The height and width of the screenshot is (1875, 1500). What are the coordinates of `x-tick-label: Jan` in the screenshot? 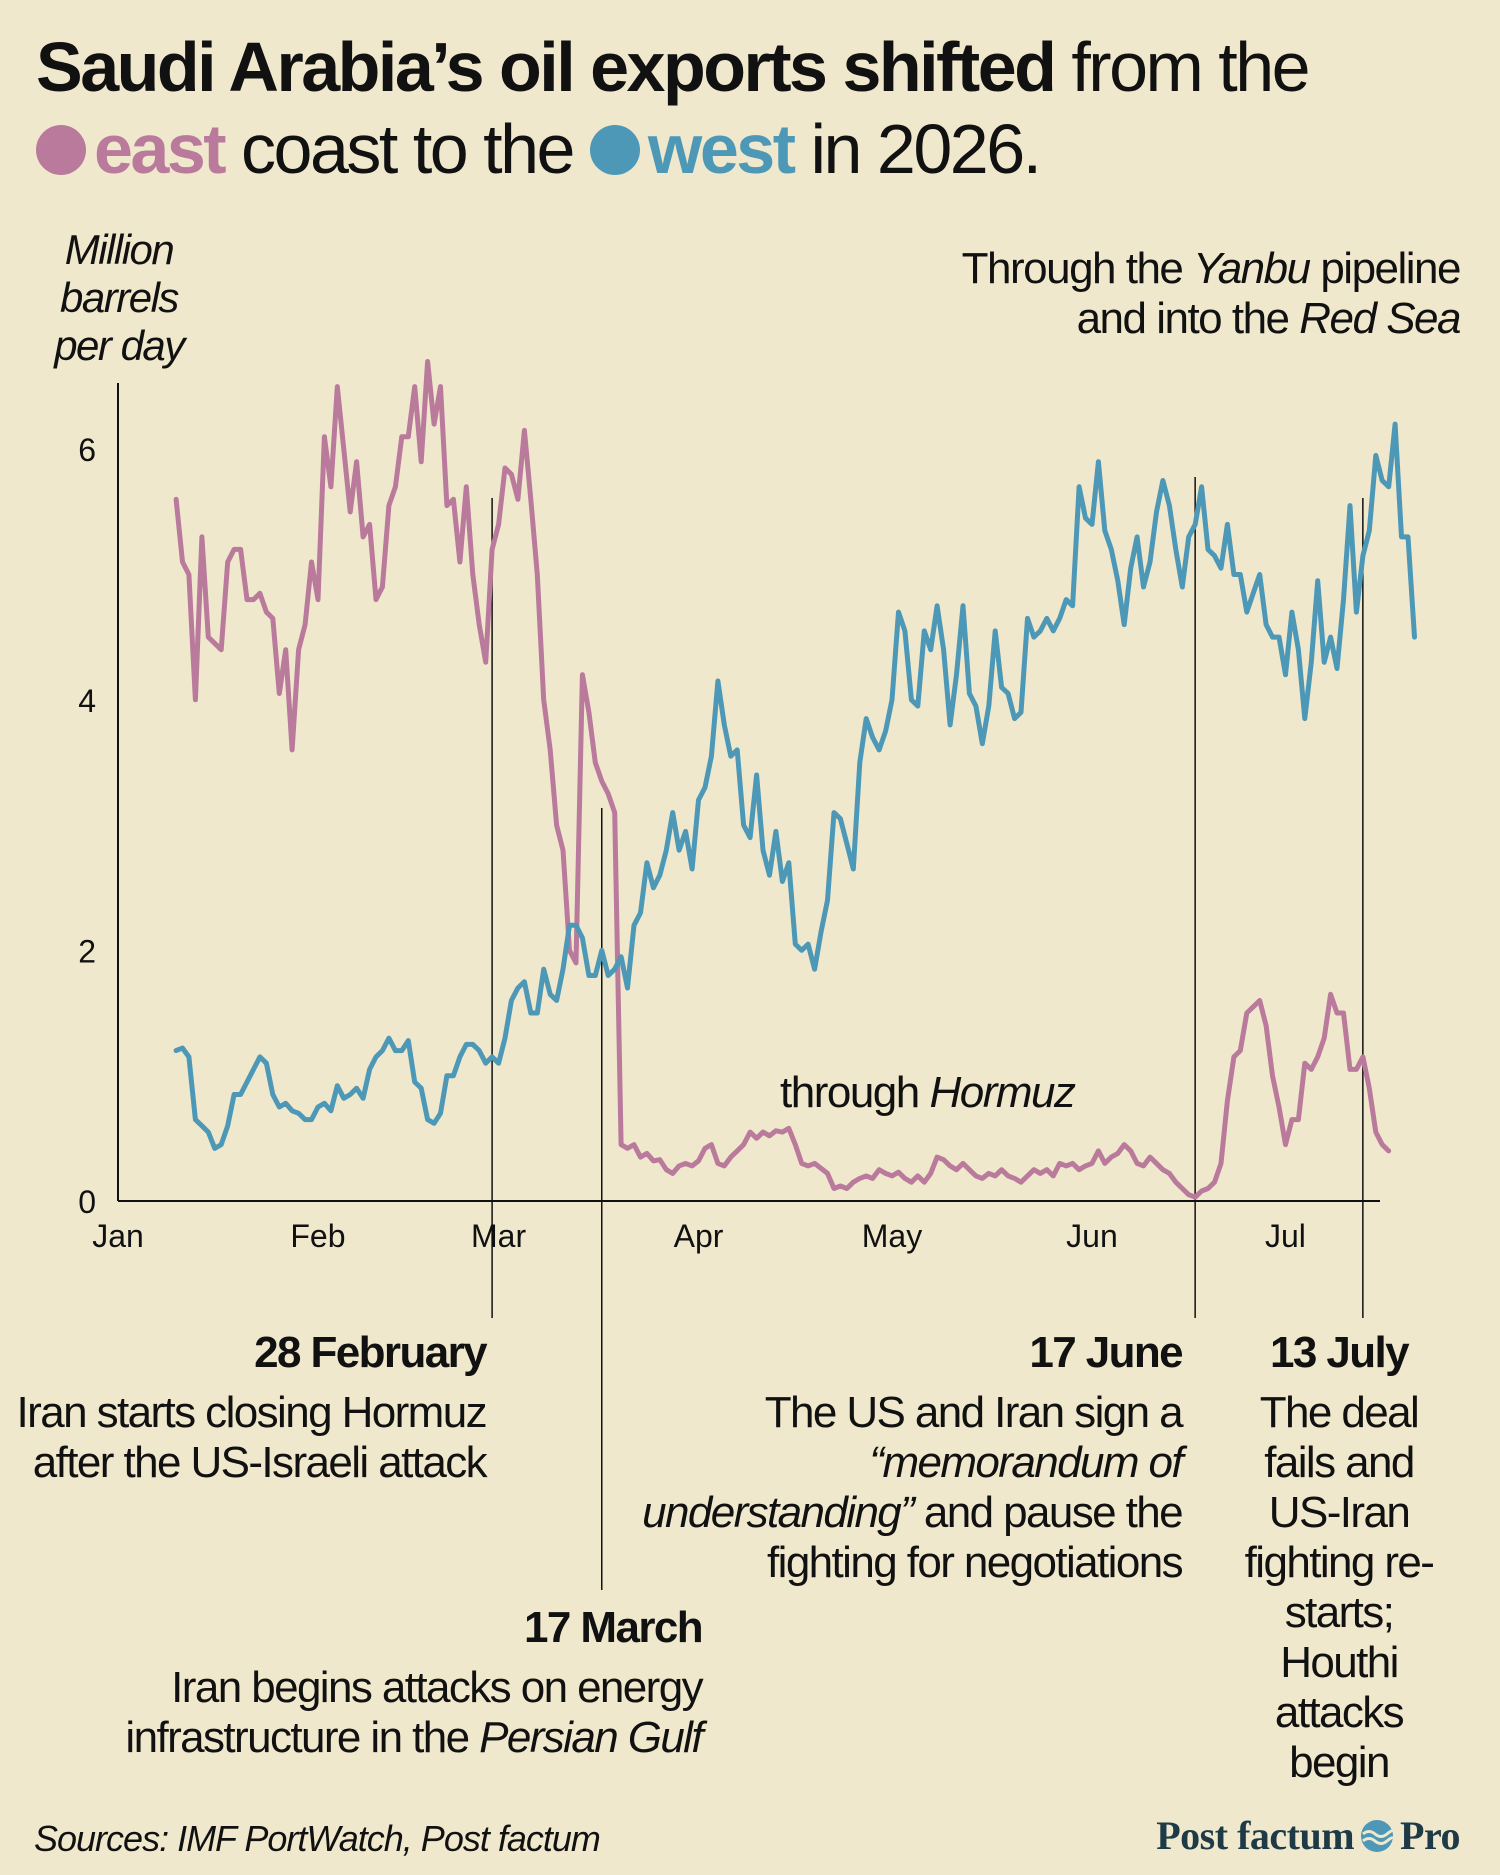 It's located at (118, 1236).